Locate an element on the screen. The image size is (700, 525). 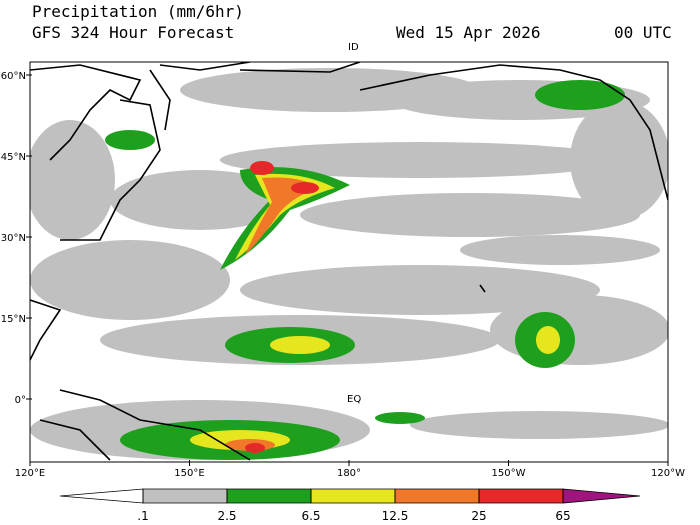
lat-label: 60°N is located at coordinates (13, 76).